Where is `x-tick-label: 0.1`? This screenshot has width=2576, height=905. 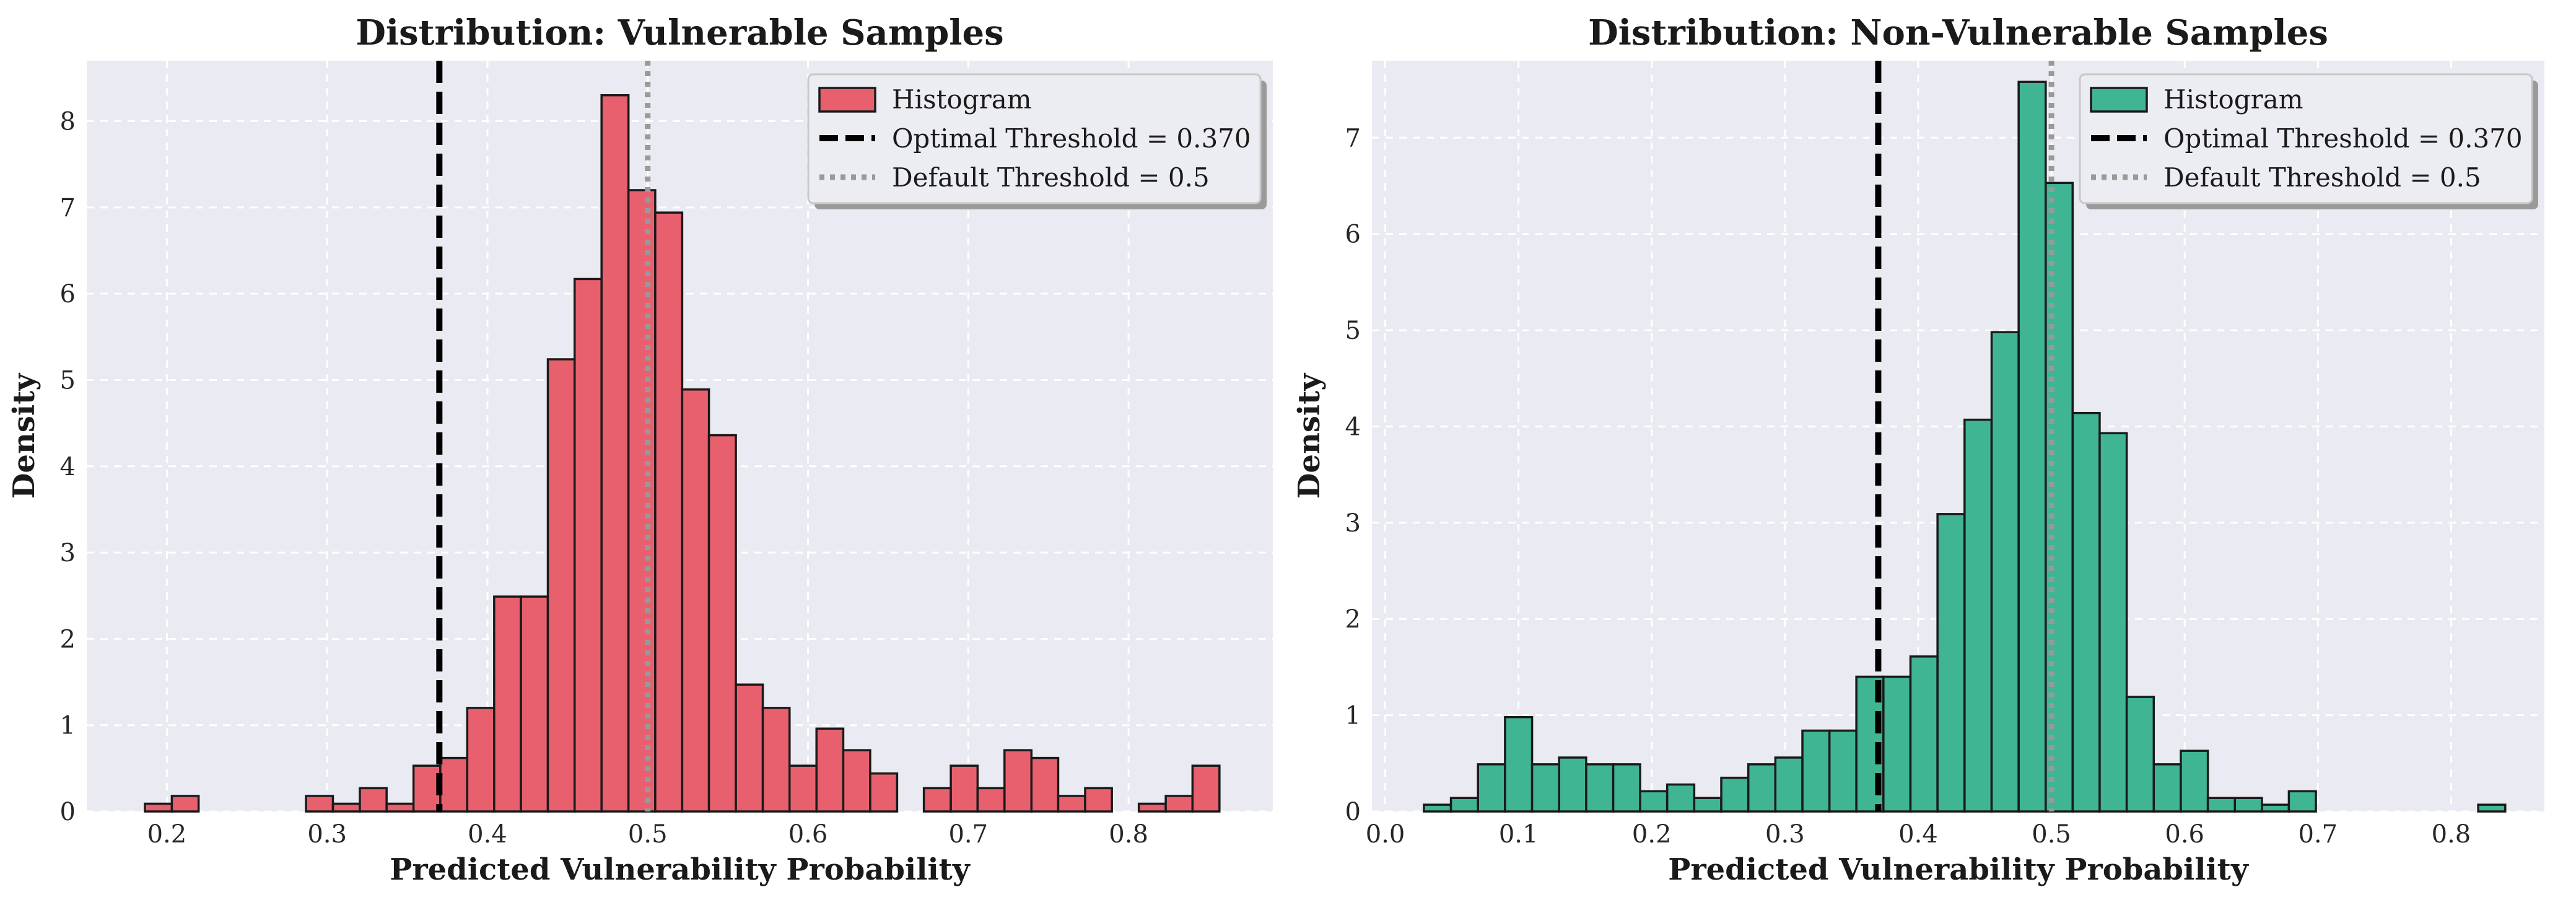
x-tick-label: 0.1 is located at coordinates (1519, 834).